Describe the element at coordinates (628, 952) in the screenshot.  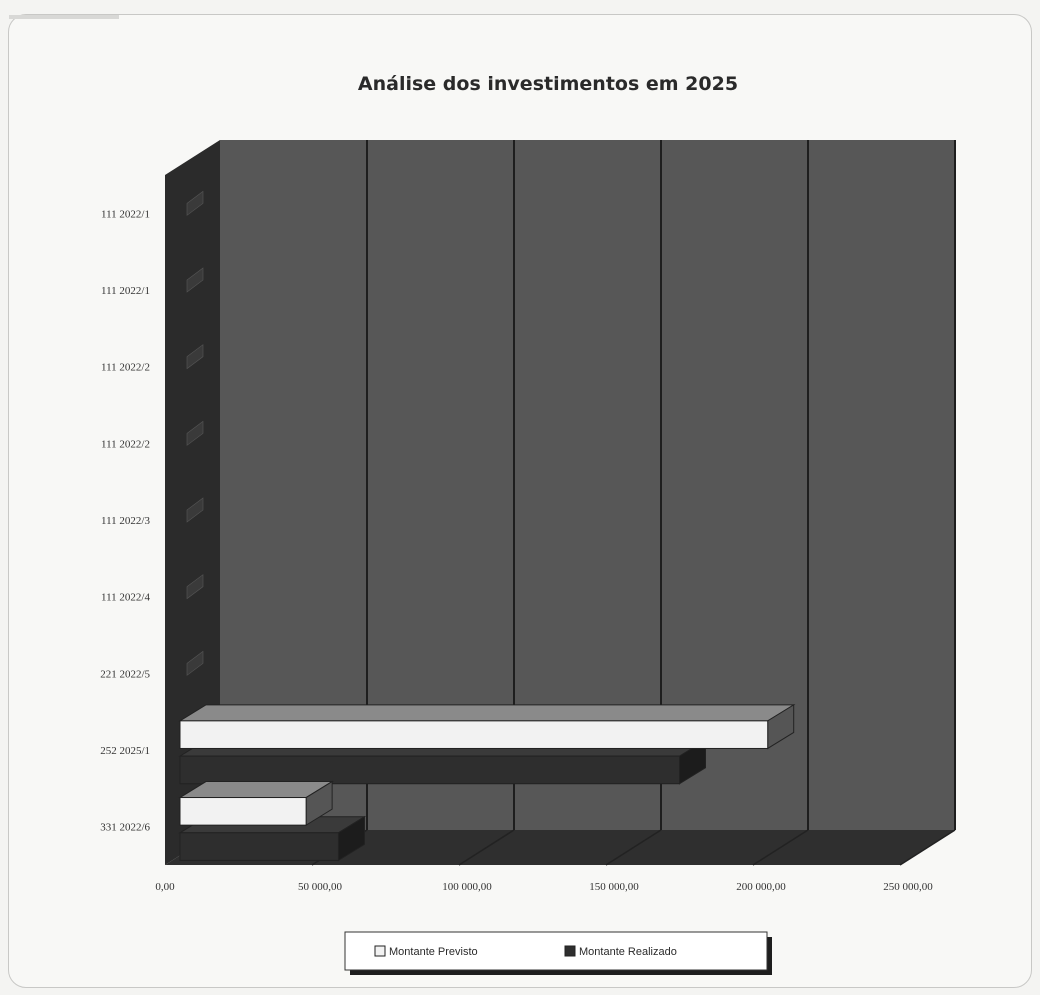
I see `legend-label: Montante Realizado` at that location.